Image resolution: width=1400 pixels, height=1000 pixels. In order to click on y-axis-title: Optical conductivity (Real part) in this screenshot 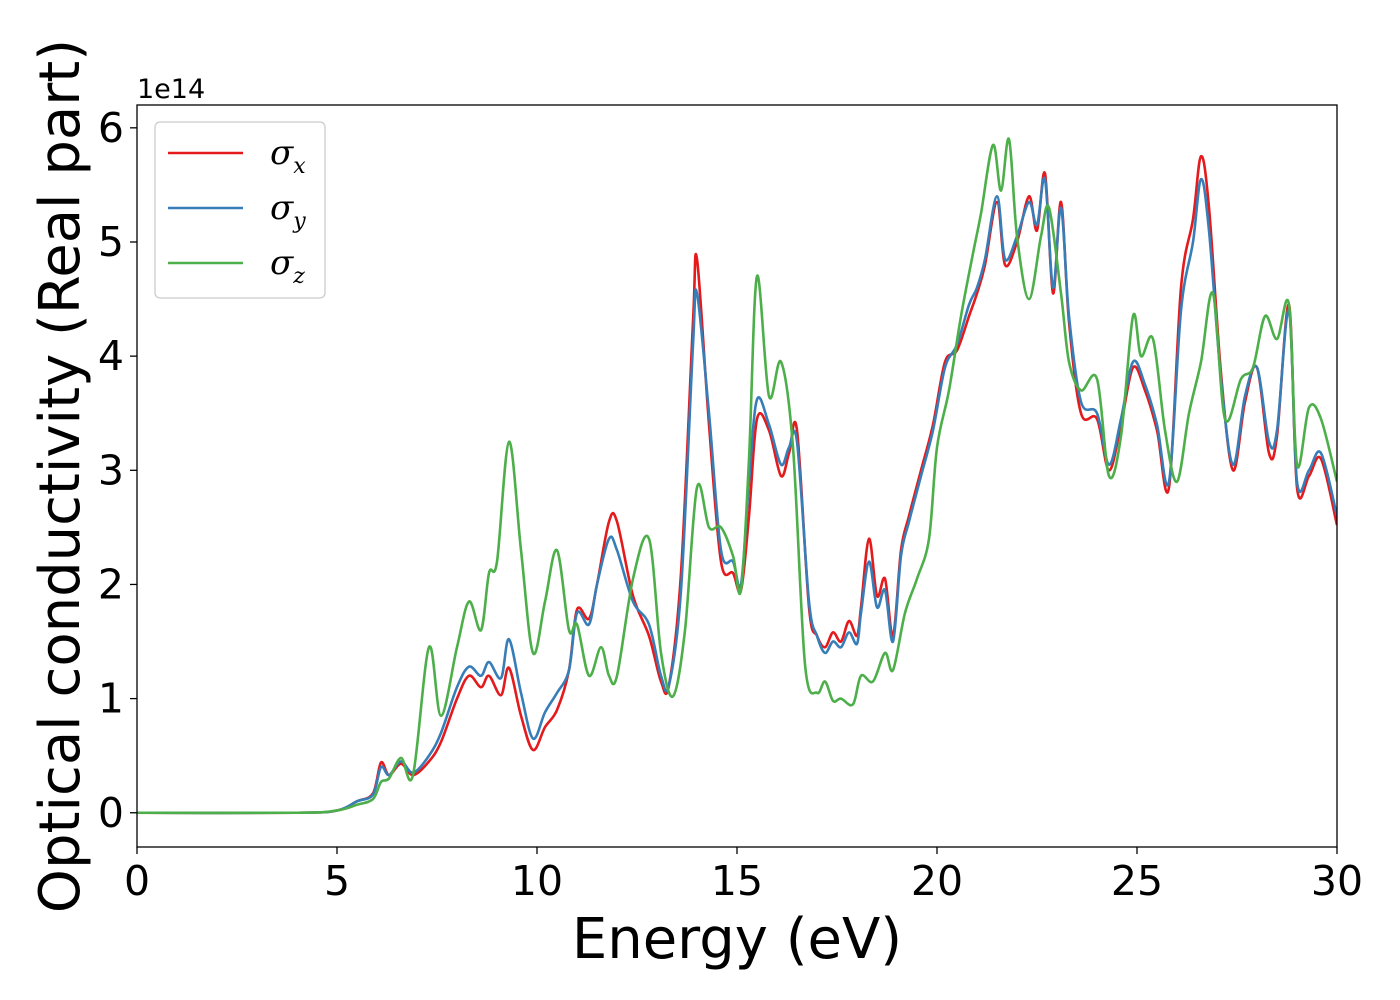, I will do `click(60, 476)`.